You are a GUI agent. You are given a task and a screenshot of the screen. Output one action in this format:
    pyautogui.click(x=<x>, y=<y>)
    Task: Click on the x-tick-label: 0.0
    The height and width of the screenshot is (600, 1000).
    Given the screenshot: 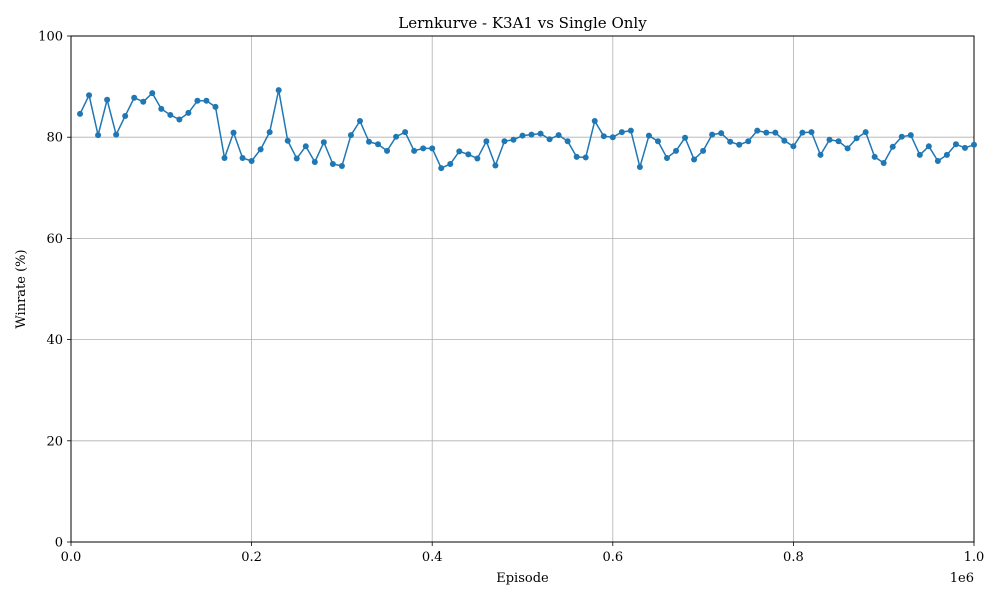 What is the action you would take?
    pyautogui.click(x=71, y=557)
    